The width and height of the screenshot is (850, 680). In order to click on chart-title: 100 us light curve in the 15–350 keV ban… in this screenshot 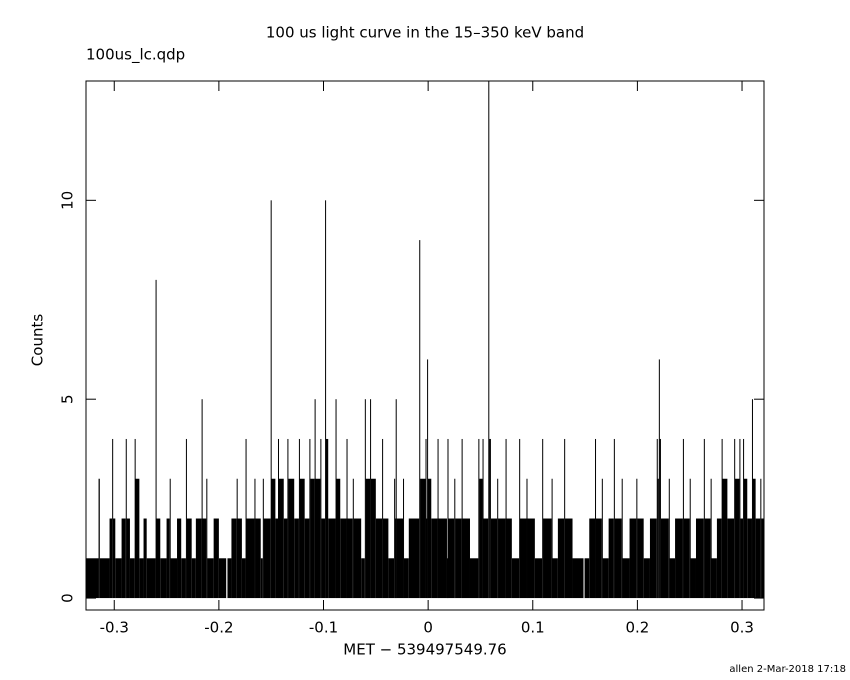, I will do `click(425, 33)`.